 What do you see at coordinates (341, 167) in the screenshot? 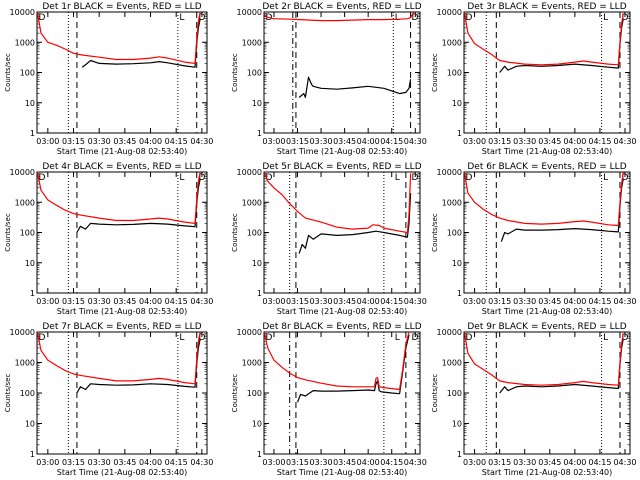
I see `panel-title: Det 5r BLACK = Events, RED = LLD` at bounding box center [341, 167].